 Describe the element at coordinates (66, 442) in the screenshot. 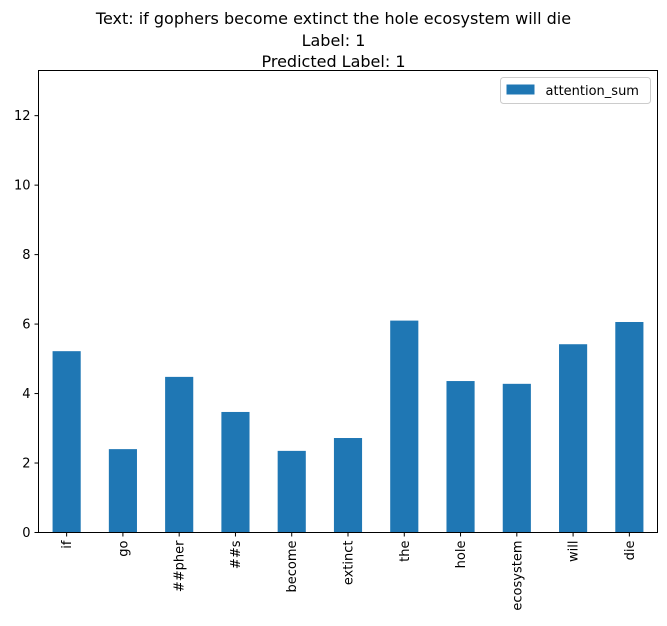

I see `bar-if` at that location.